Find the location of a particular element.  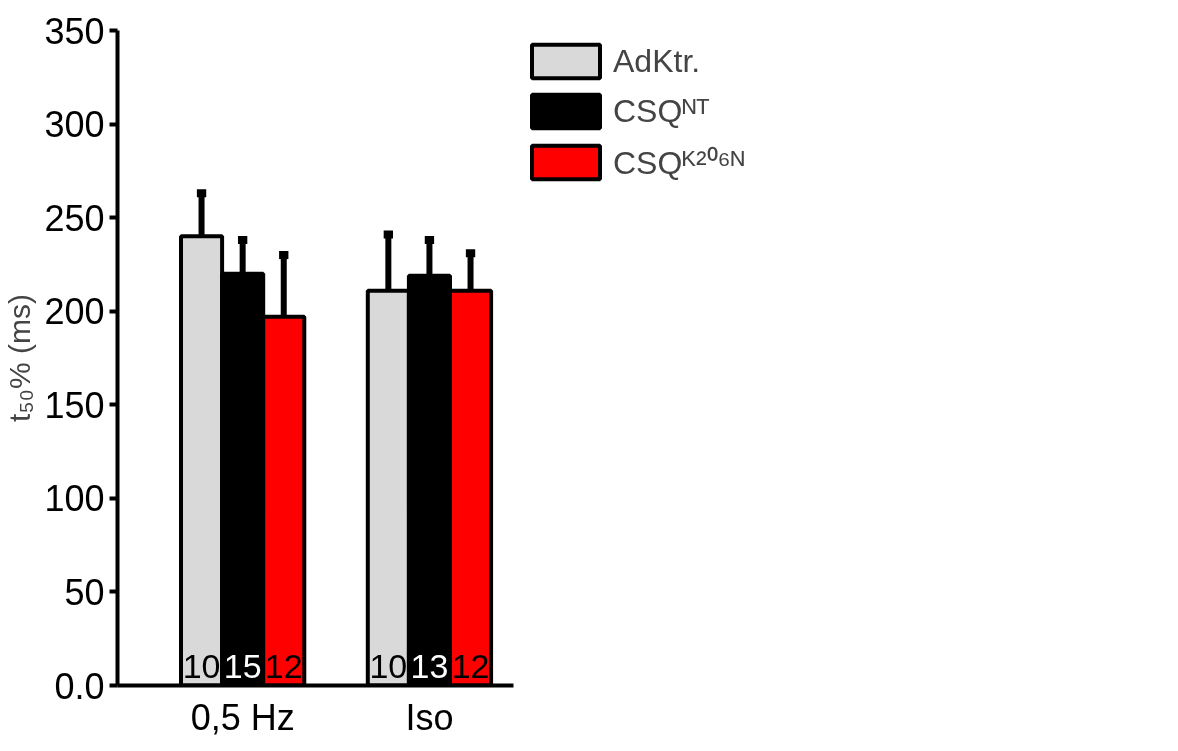

annotation: 15 is located at coordinates (242, 665).